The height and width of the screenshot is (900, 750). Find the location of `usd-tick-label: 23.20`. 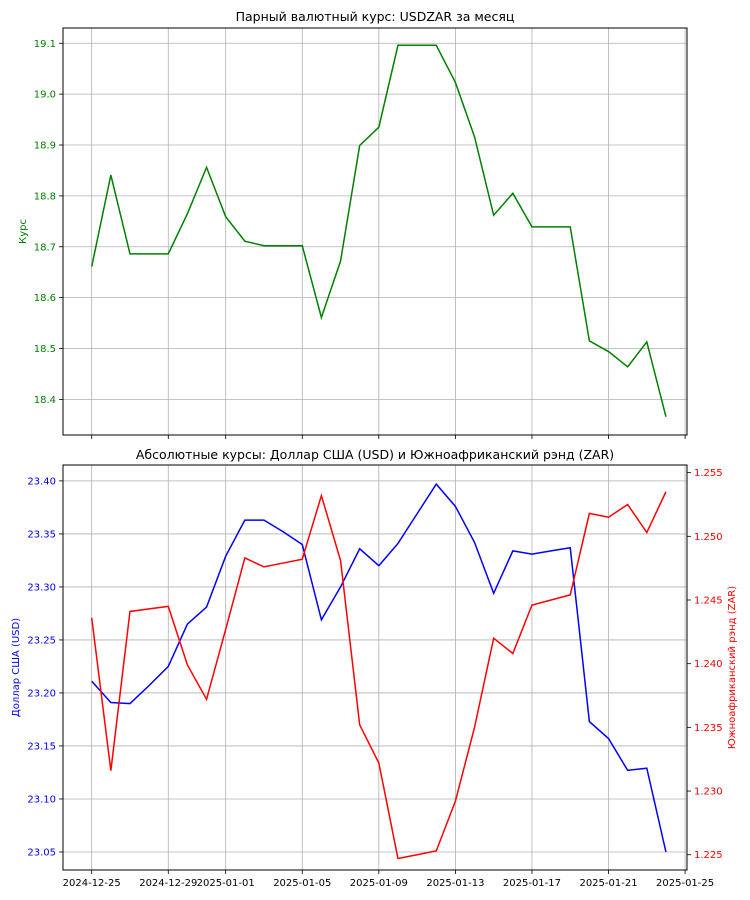

usd-tick-label: 23.20 is located at coordinates (41, 693).